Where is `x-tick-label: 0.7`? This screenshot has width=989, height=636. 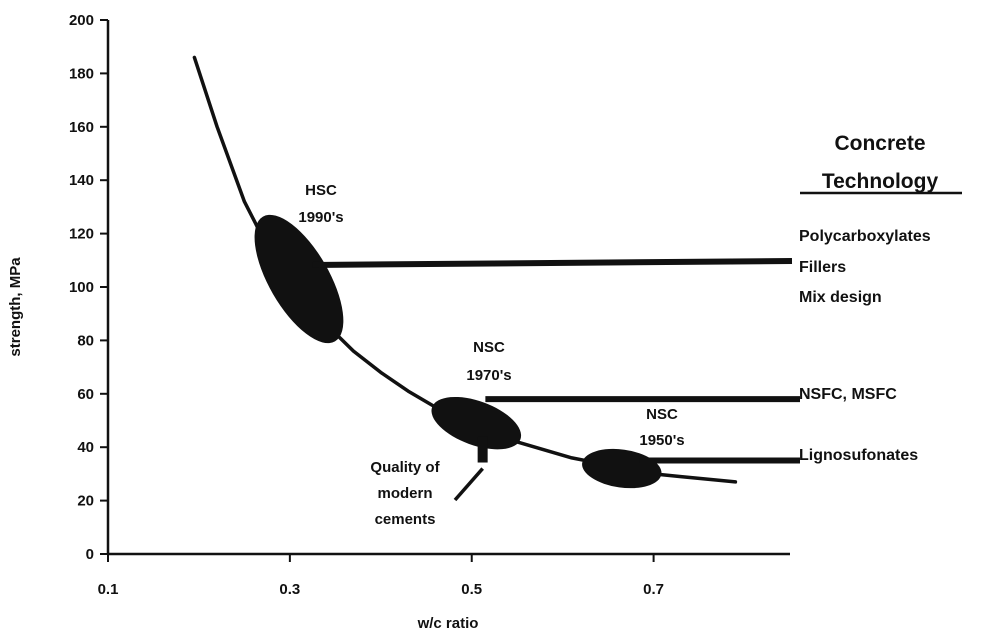 x-tick-label: 0.7 is located at coordinates (653, 589).